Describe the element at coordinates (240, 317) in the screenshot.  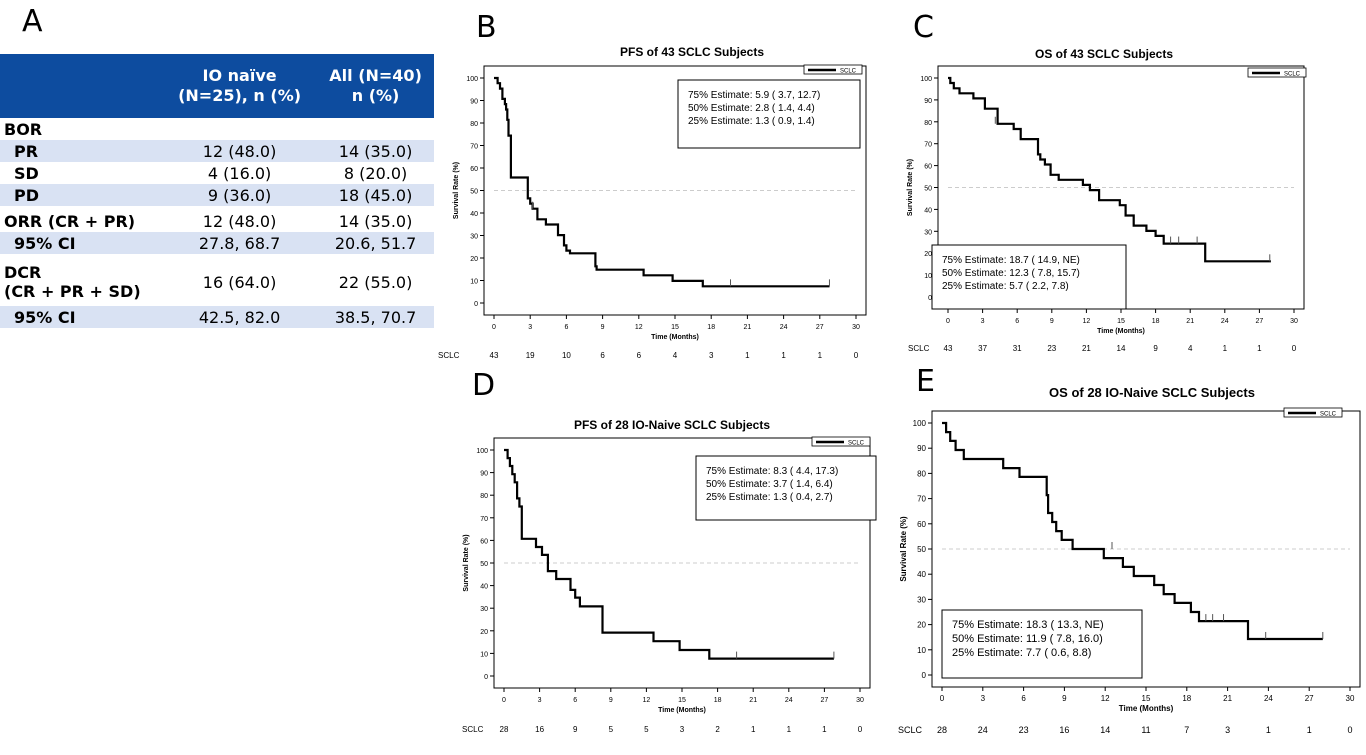
I see `io-naive-cell: 42.5, 82.0` at that location.